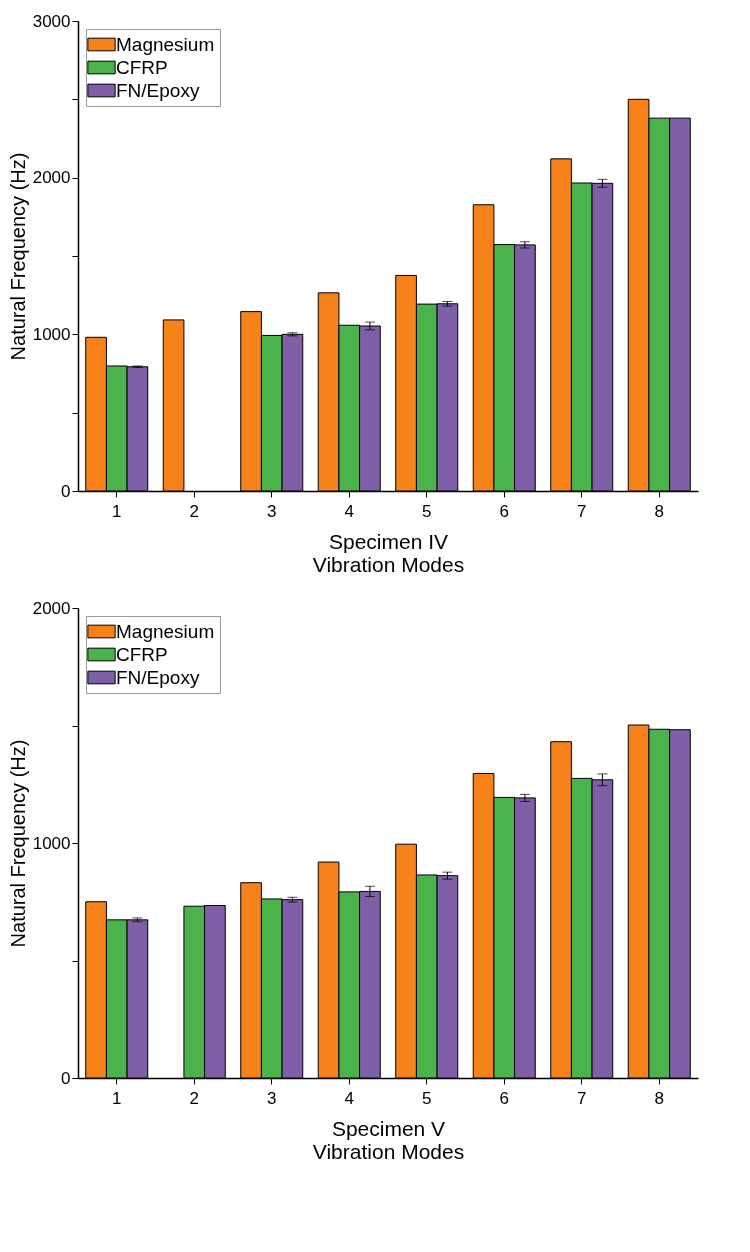  What do you see at coordinates (388, 552) in the screenshot?
I see `x-axis-title: Specimen IV Vibration Modes` at bounding box center [388, 552].